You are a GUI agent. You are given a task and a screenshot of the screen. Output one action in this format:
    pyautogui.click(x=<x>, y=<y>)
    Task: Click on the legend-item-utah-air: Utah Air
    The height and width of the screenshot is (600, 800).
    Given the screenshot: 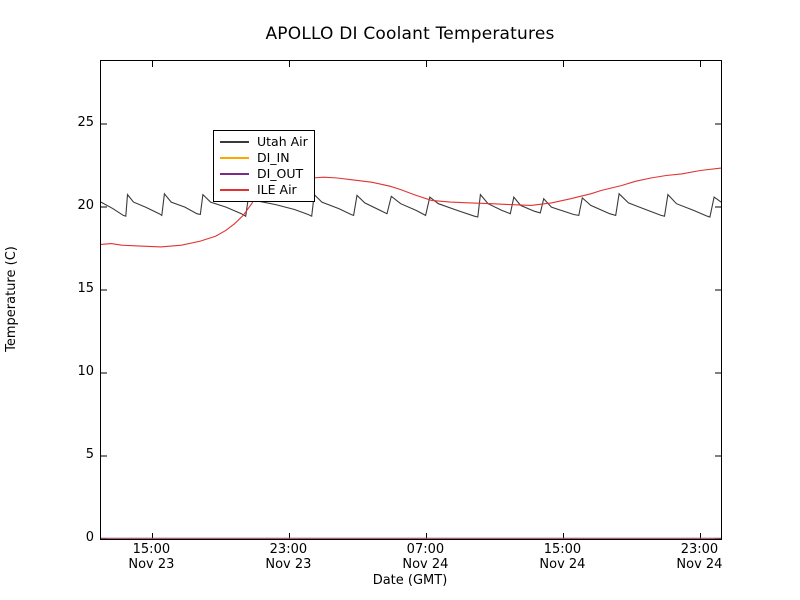 What is the action you would take?
    pyautogui.click(x=267, y=142)
    